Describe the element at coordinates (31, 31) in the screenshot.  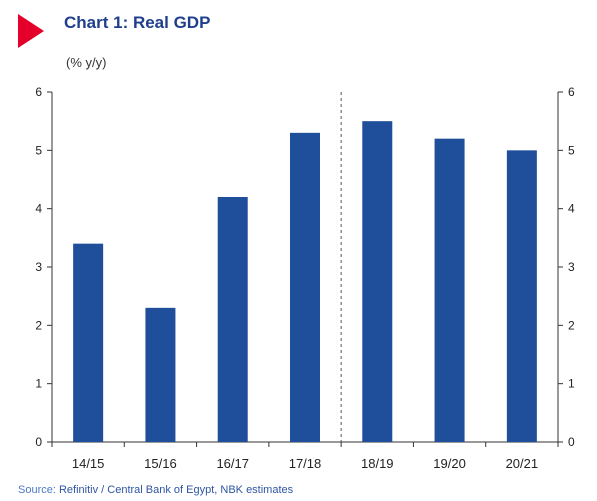
I see `title-marker-icon` at that location.